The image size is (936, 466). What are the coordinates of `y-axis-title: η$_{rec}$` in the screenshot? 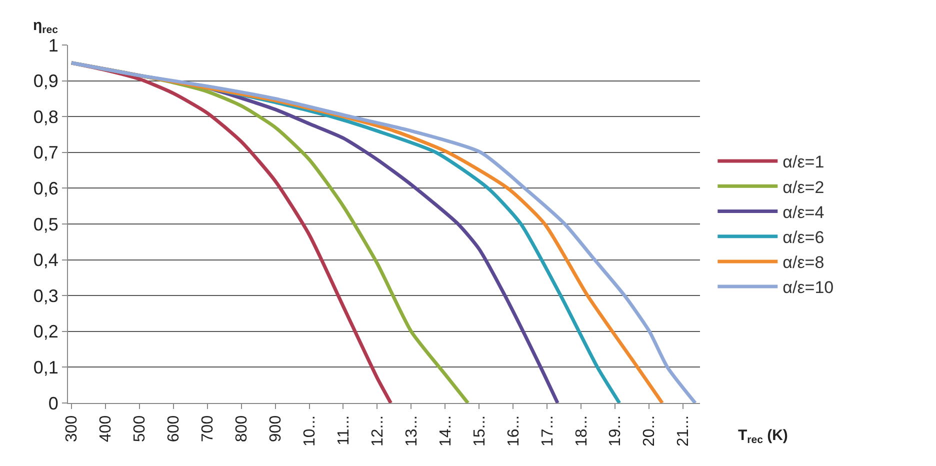 It's located at (45, 26).